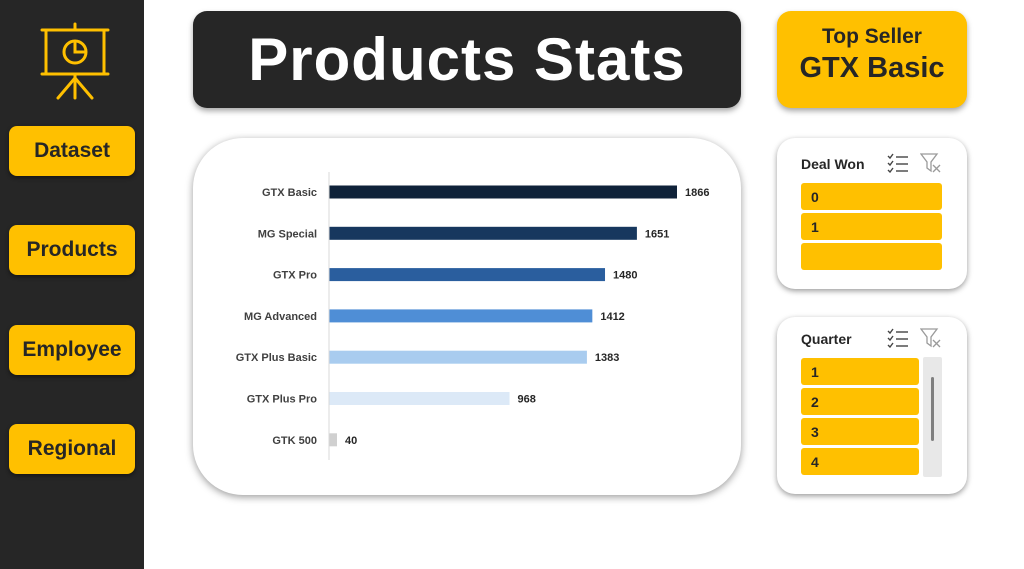  What do you see at coordinates (860, 431) in the screenshot?
I see `quarter-item-3: 3` at bounding box center [860, 431].